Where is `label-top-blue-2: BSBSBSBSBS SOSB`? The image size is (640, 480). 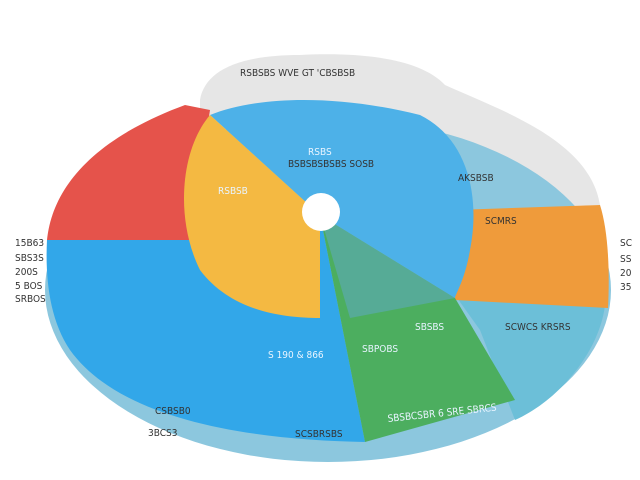 label-top-blue-2: BSBSBSBSBS SOSB is located at coordinates (331, 164).